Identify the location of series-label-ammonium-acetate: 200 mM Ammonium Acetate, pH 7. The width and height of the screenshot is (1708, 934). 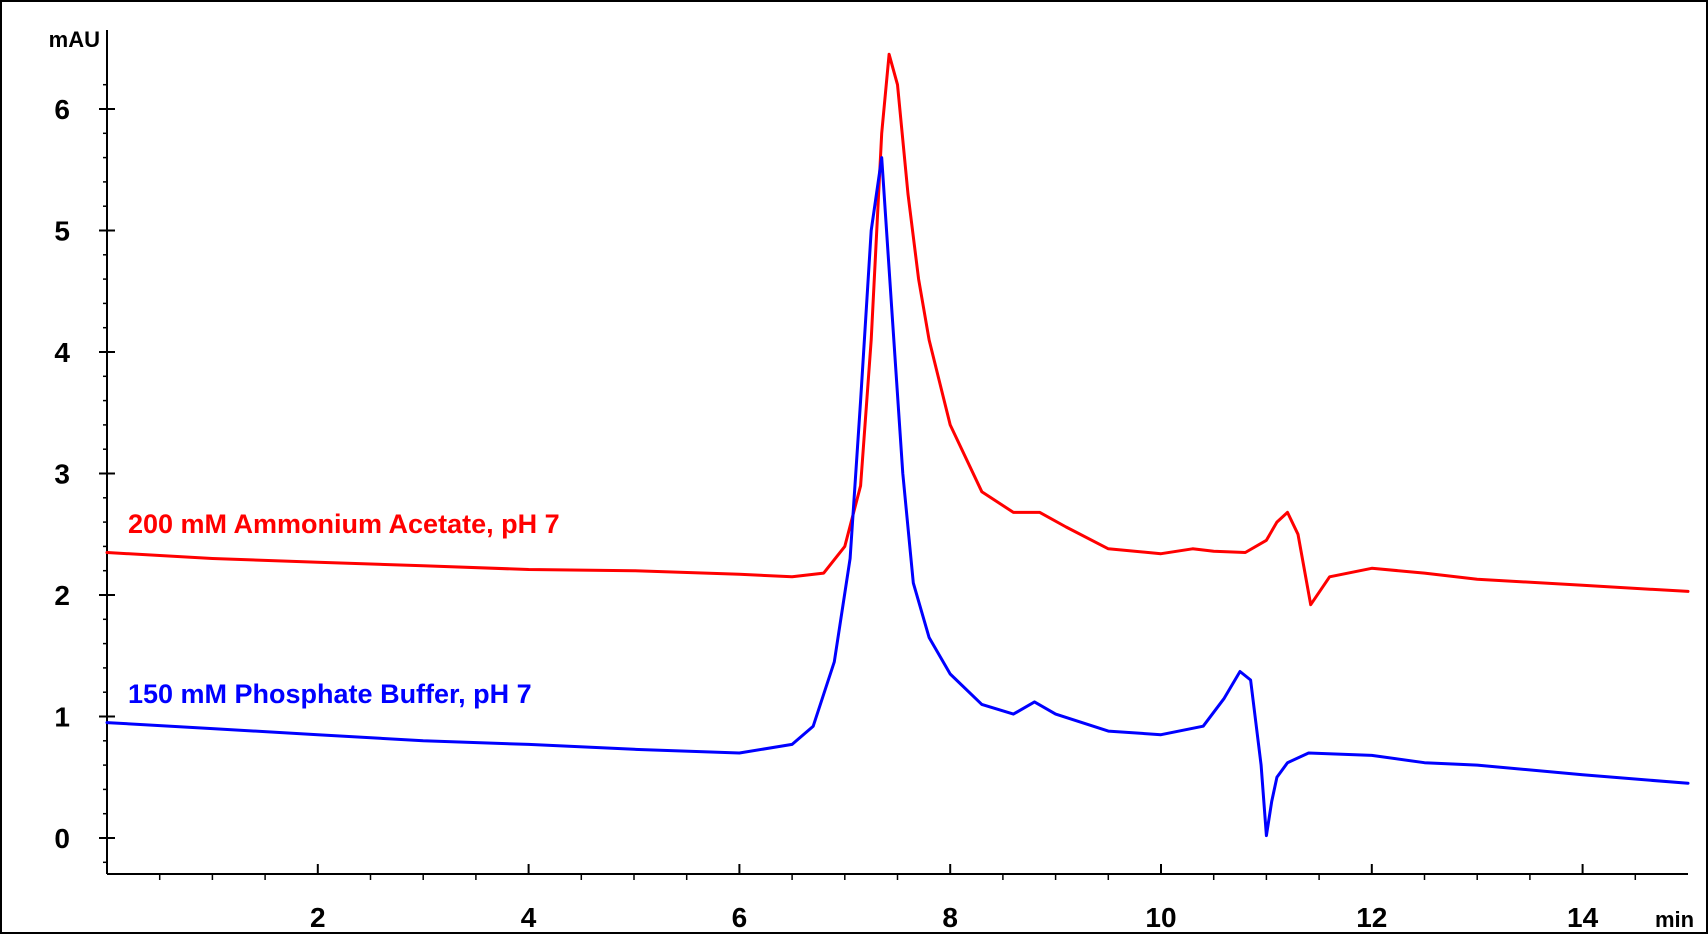
(344, 524).